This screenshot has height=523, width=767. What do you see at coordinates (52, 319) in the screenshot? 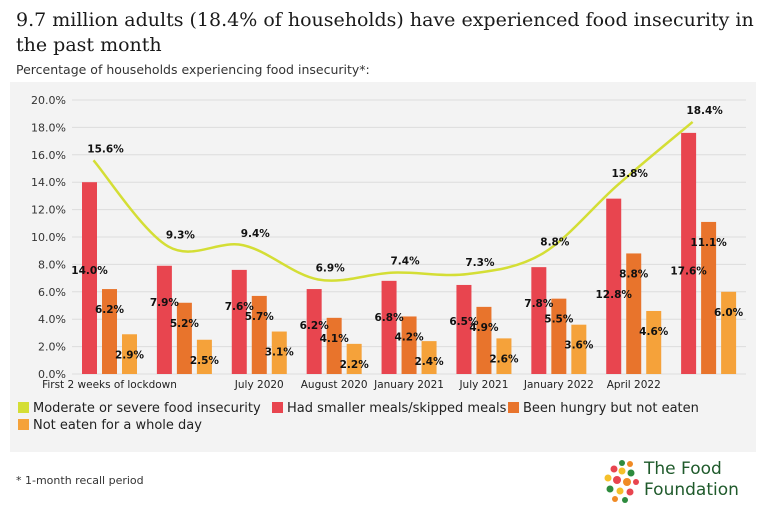
I see `y-tick-label: 4.0%` at bounding box center [52, 319].